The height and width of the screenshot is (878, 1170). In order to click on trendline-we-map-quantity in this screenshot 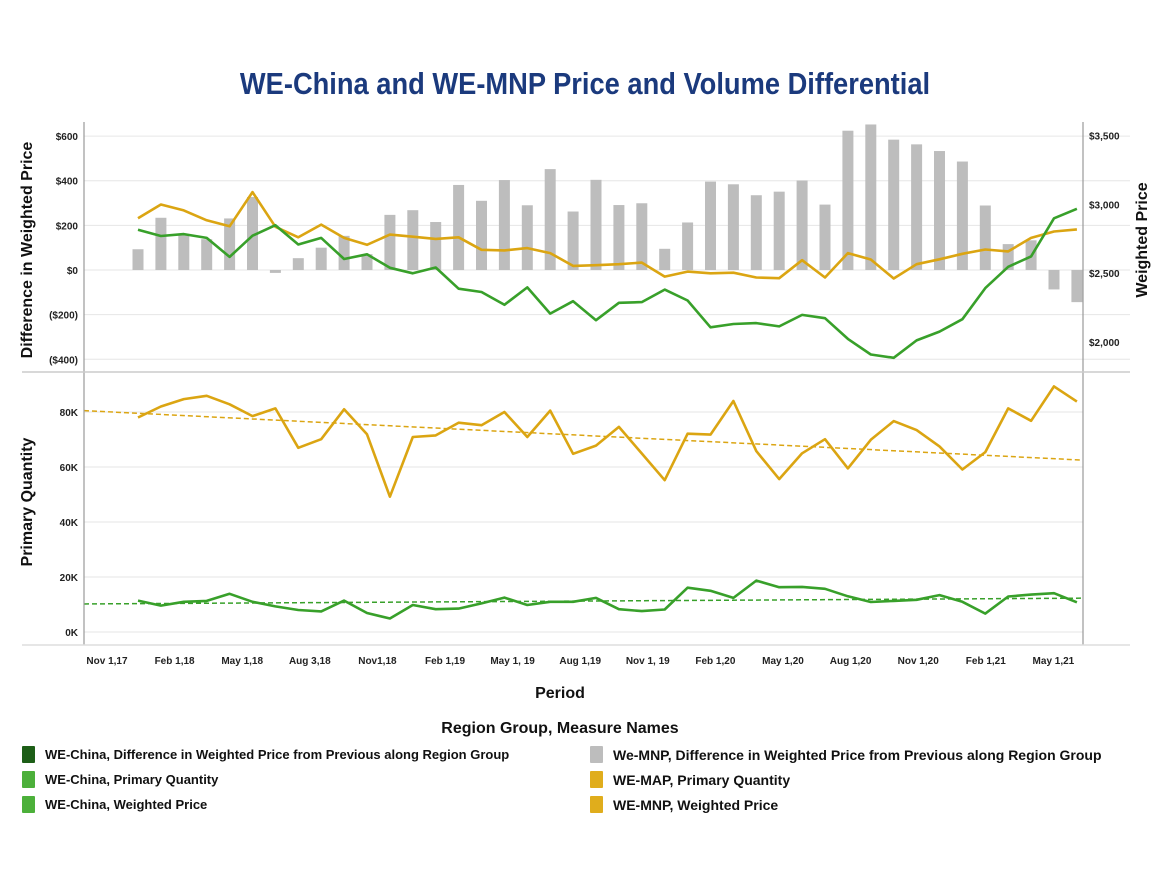, I will do `click(583, 435)`.